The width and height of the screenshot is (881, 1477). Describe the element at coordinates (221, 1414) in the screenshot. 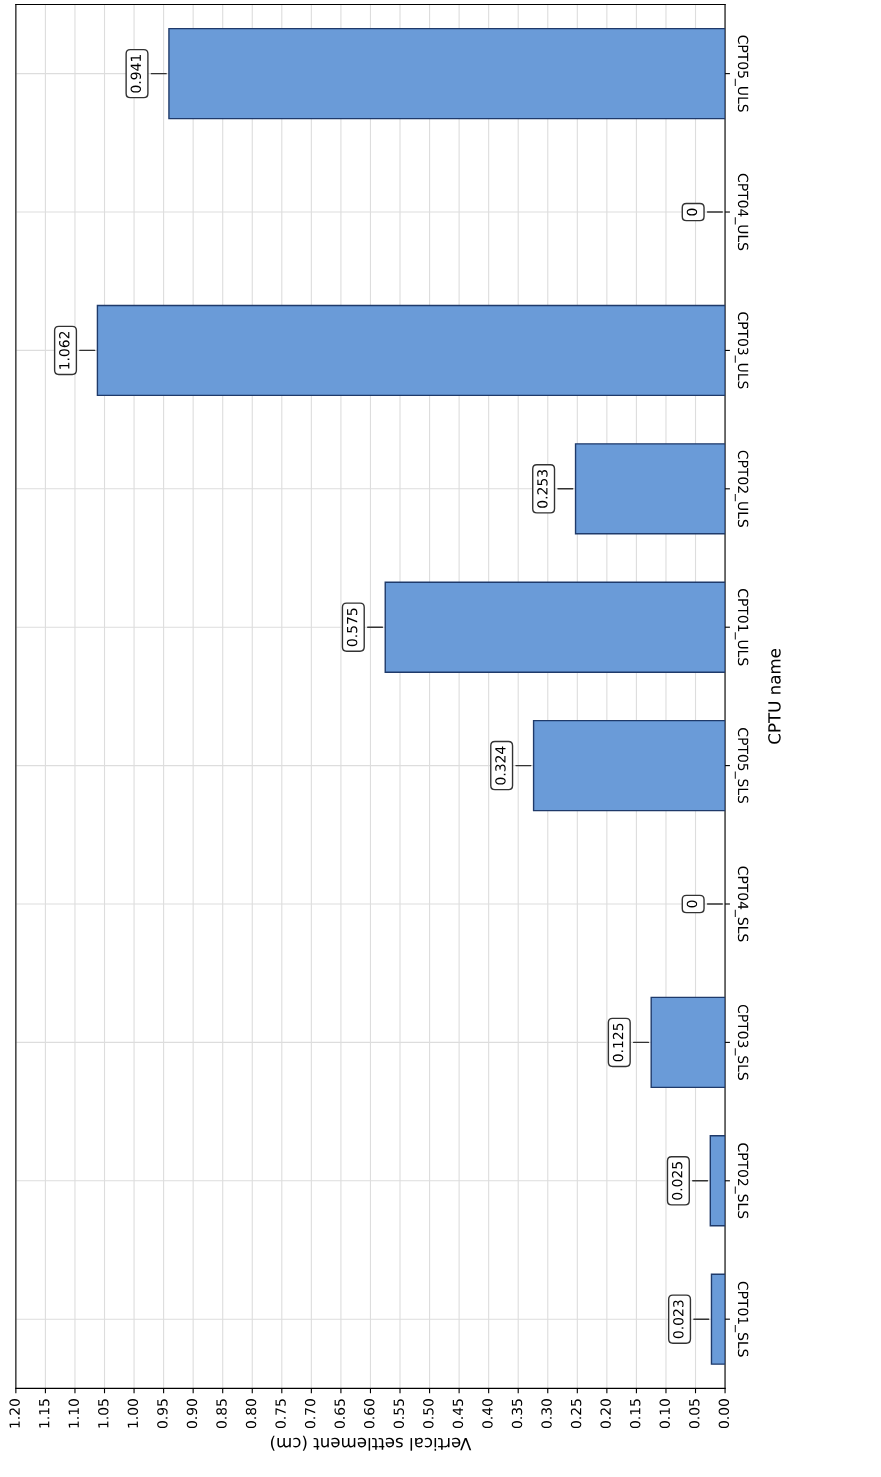

I see `x-tick-label: 0.85` at that location.